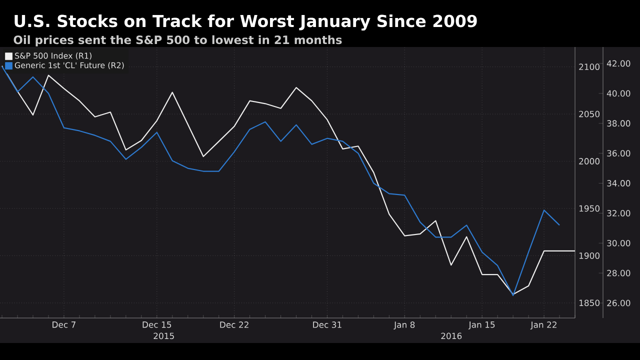 The image size is (640, 360). What do you see at coordinates (327, 325) in the screenshot?
I see `x-tick-label: Dec 31` at bounding box center [327, 325].